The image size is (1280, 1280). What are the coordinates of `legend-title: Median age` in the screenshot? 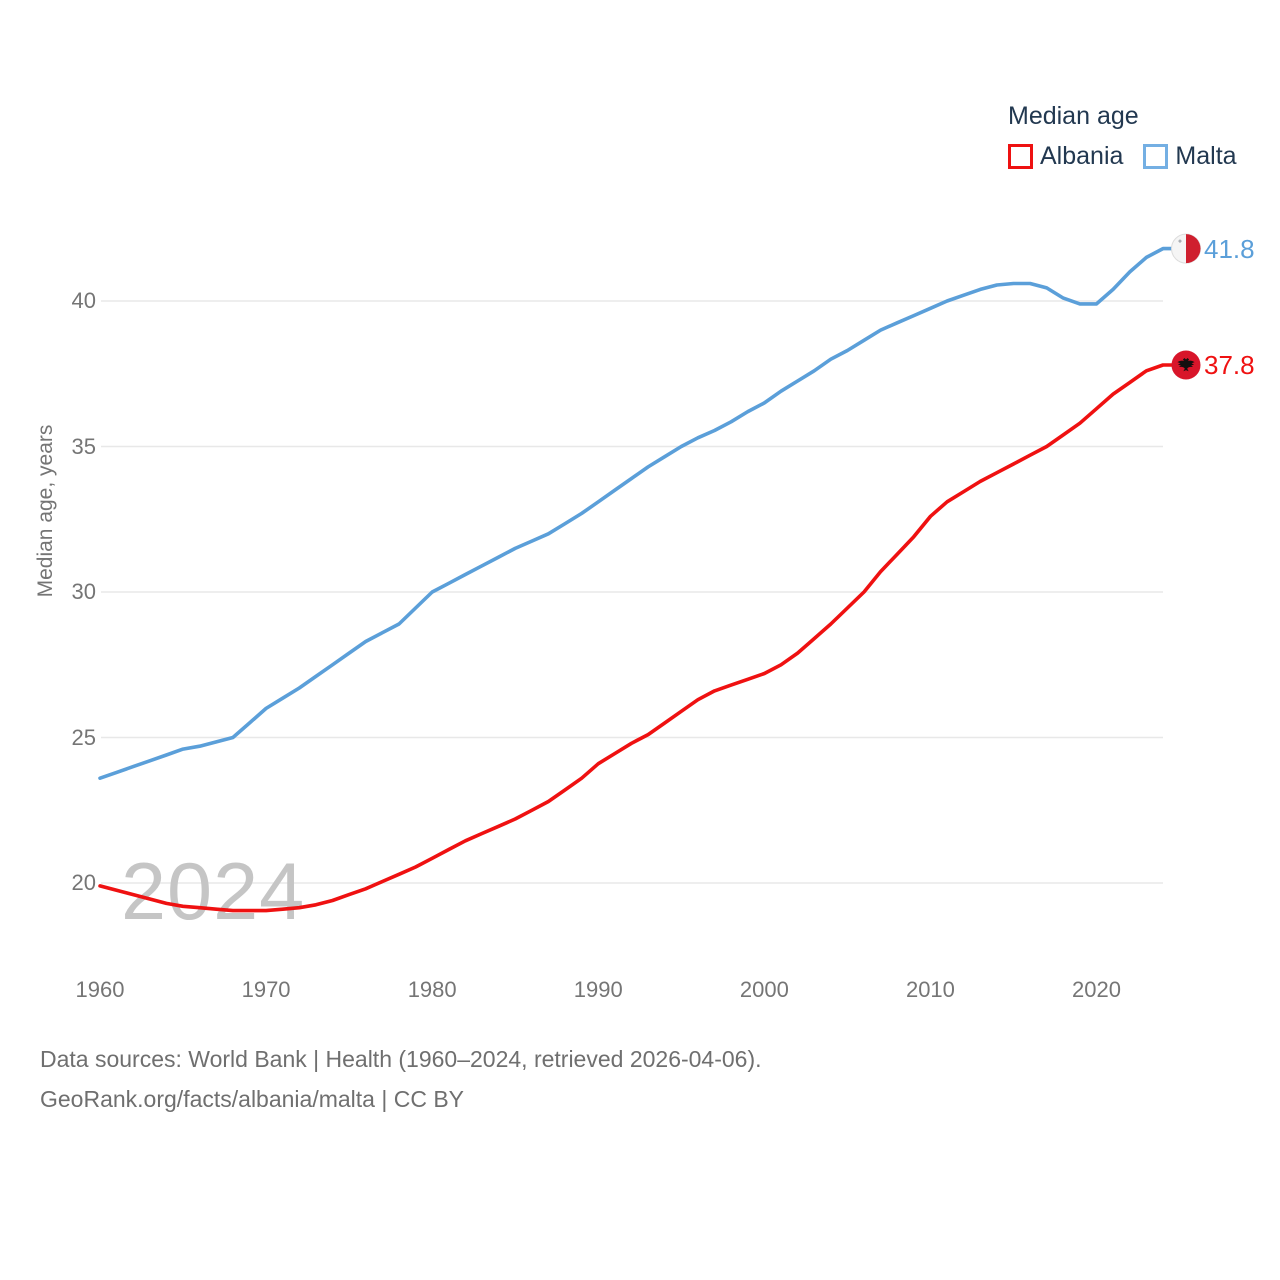 It's located at (1073, 116).